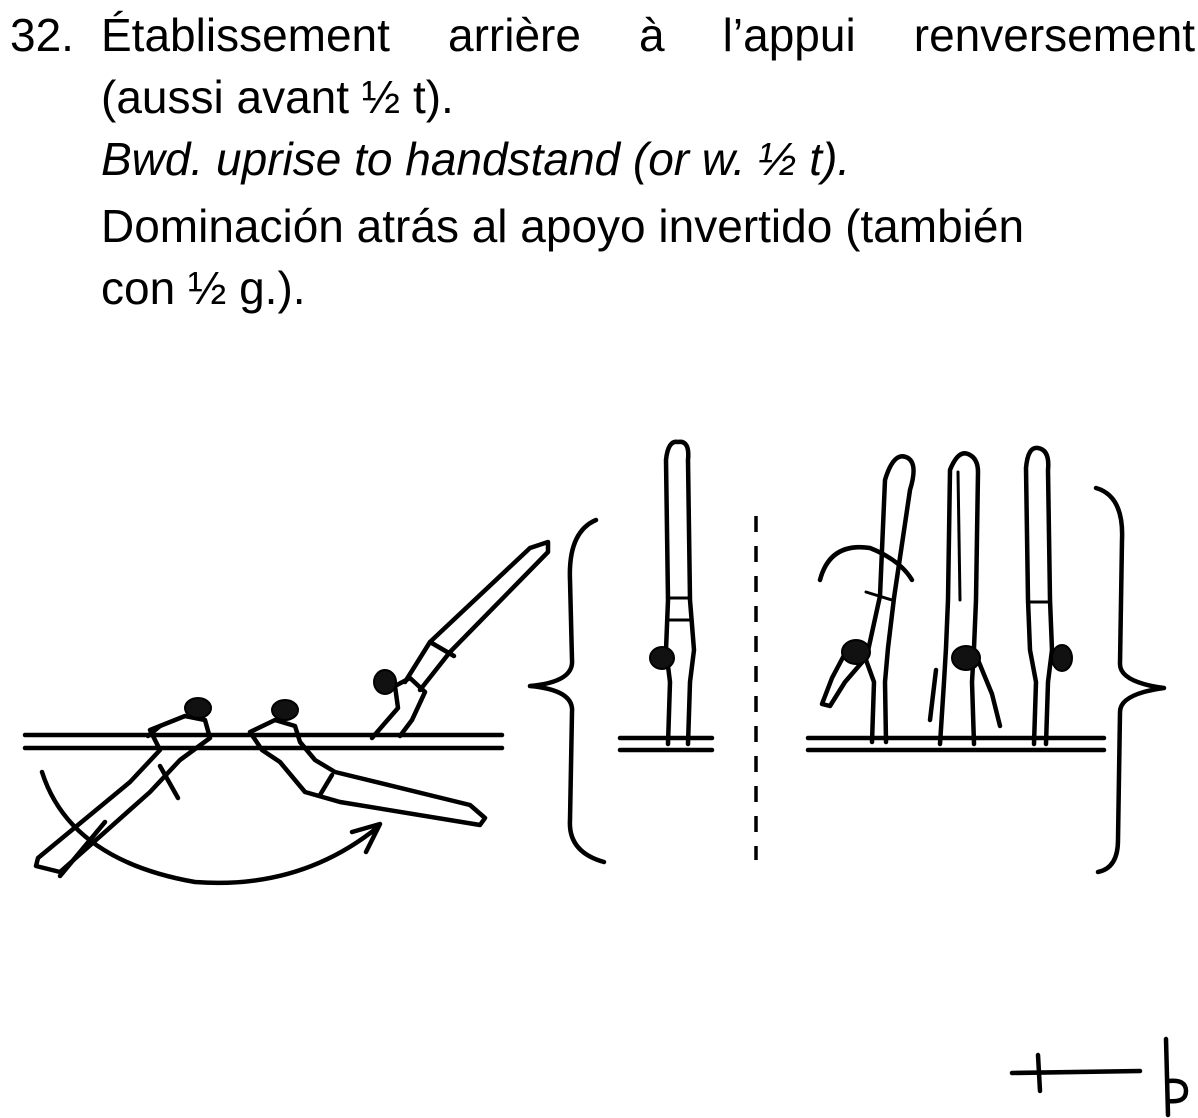 The height and width of the screenshot is (1118, 1198). Describe the element at coordinates (567, 691) in the screenshot. I see `brace-left-icon` at that location.